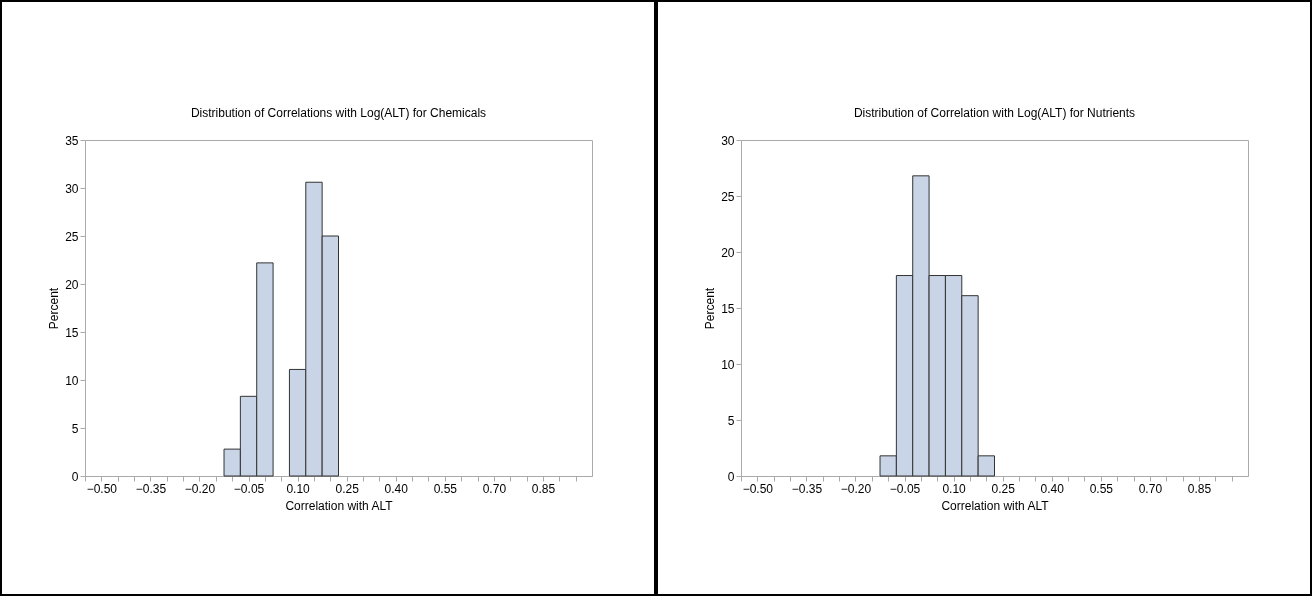  I want to click on chart-title: Distribution of Correlations with Log(ALT) for Chemicals, so click(338, 113).